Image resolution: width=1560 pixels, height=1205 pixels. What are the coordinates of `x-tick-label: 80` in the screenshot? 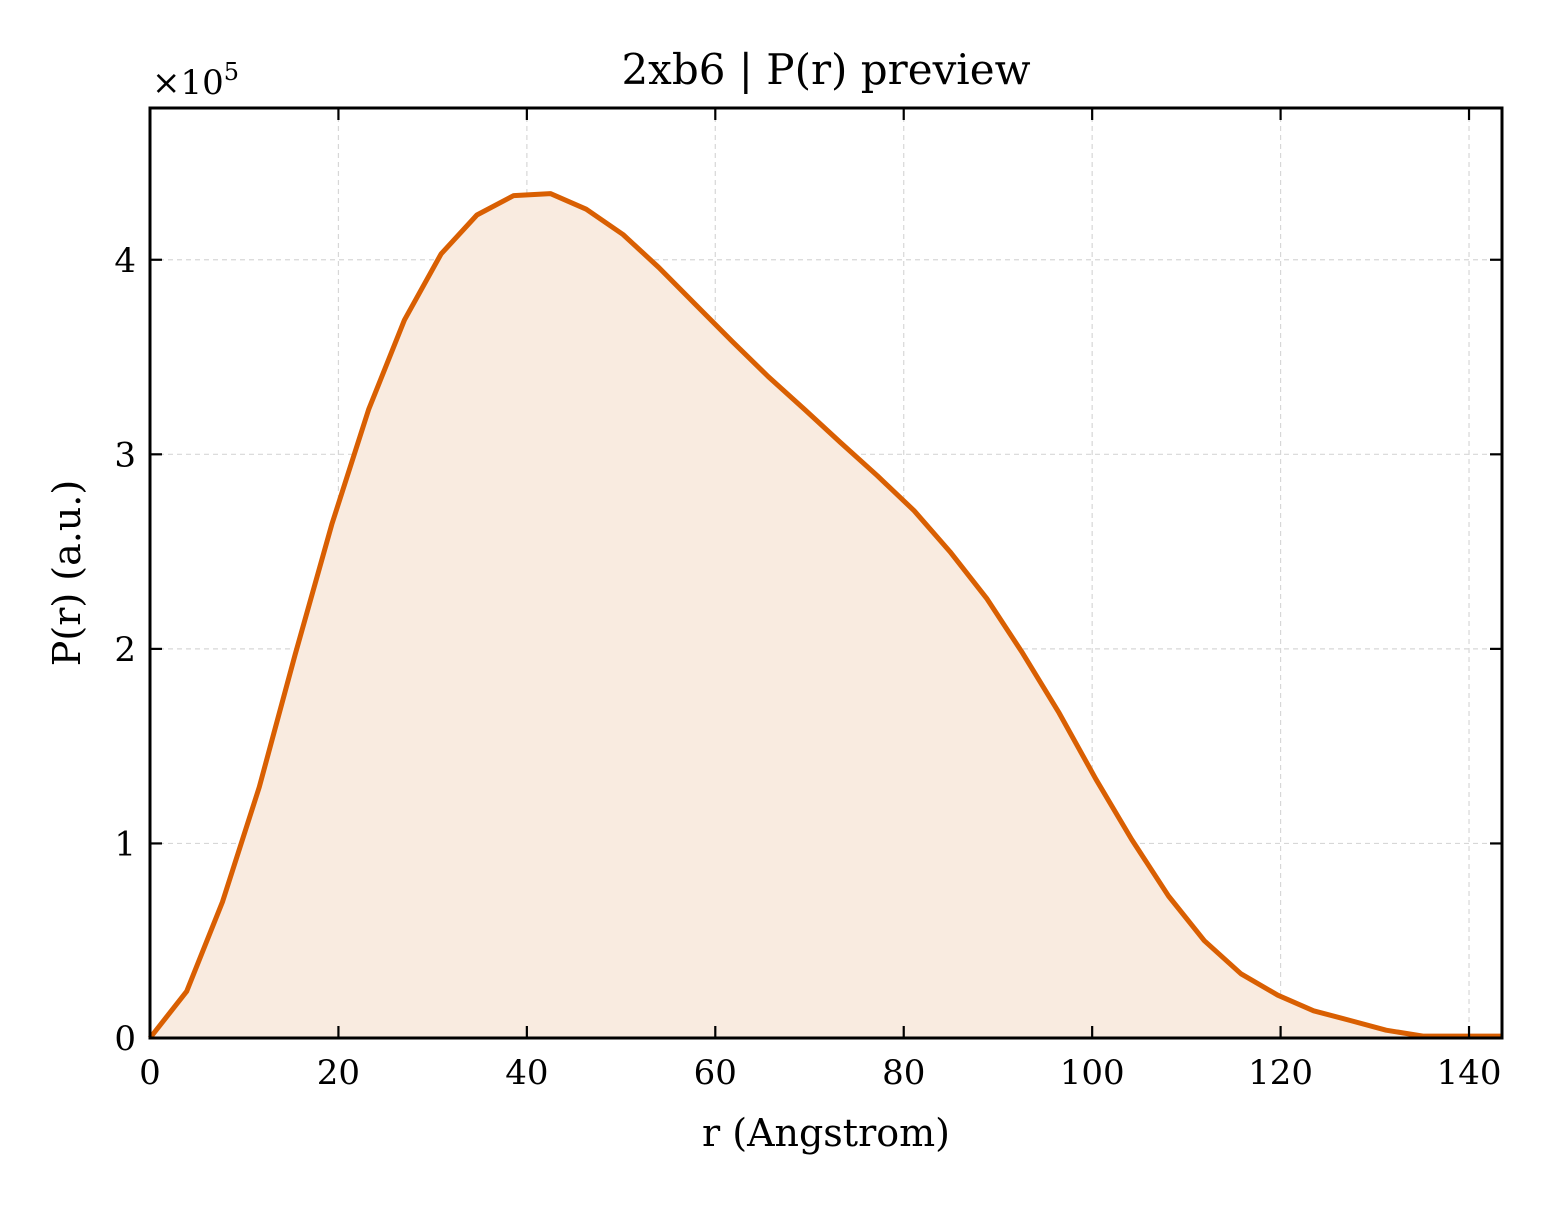 It's located at (903, 1073).